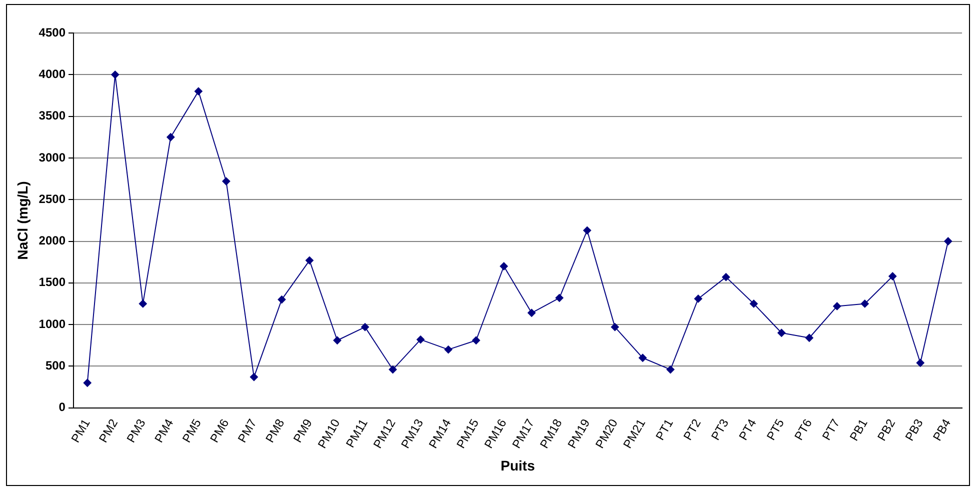 Image resolution: width=974 pixels, height=492 pixels. Describe the element at coordinates (55, 365) in the screenshot. I see `y-tick-label: 500` at that location.